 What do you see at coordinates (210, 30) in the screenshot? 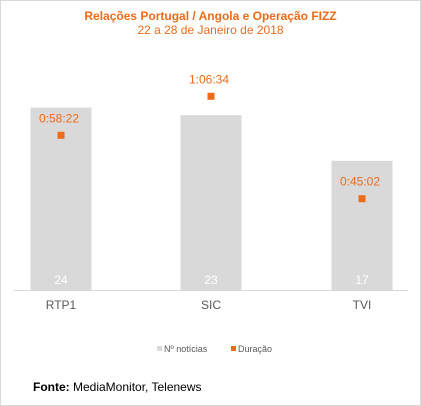
I see `chart-subtitle: 22 a 28 de Janeiro de 2018` at bounding box center [210, 30].